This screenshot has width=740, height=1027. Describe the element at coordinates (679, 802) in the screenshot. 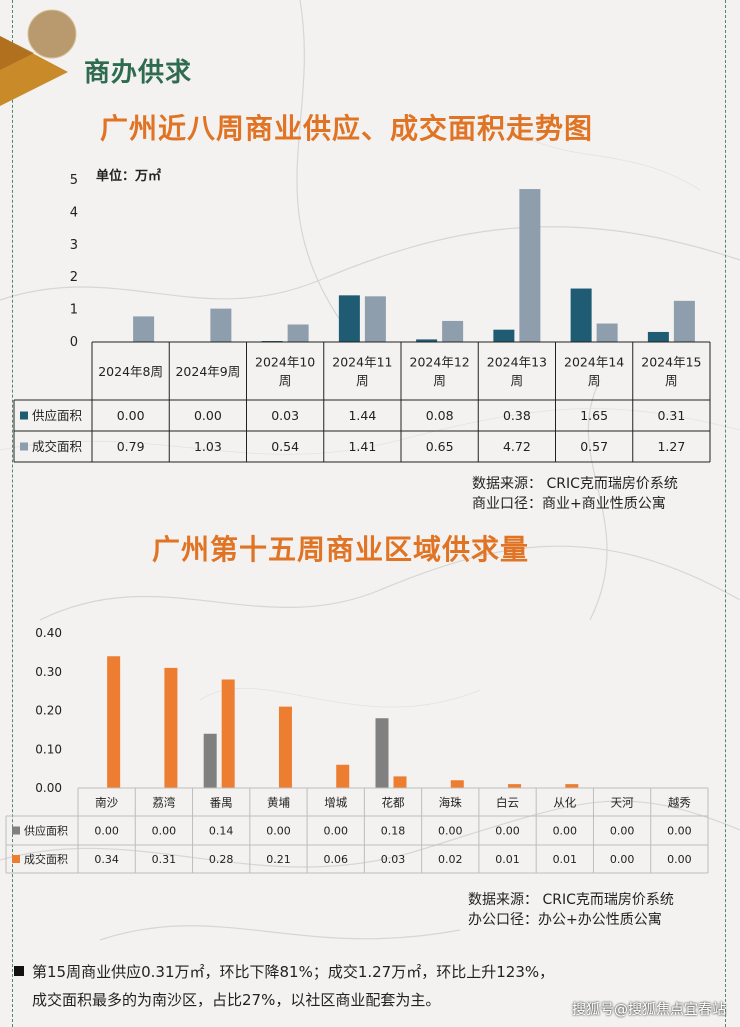

I see `x-tick-label: 越秀` at that location.